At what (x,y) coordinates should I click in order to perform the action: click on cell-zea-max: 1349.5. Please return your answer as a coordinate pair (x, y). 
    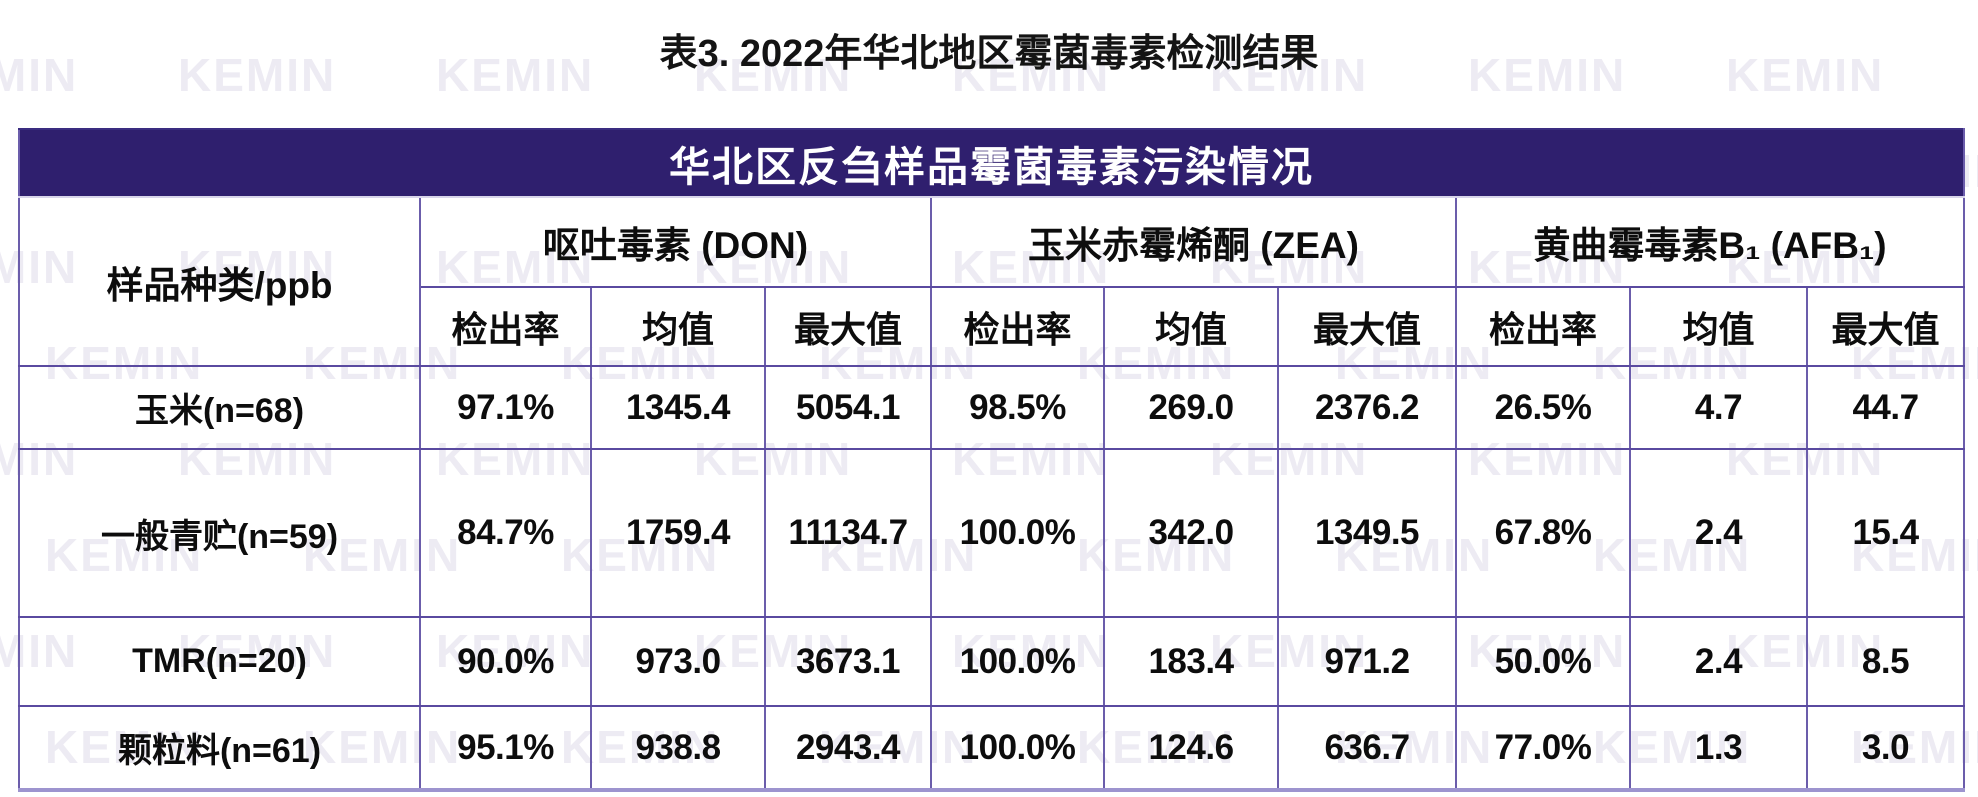
    Looking at the image, I should click on (1367, 533).